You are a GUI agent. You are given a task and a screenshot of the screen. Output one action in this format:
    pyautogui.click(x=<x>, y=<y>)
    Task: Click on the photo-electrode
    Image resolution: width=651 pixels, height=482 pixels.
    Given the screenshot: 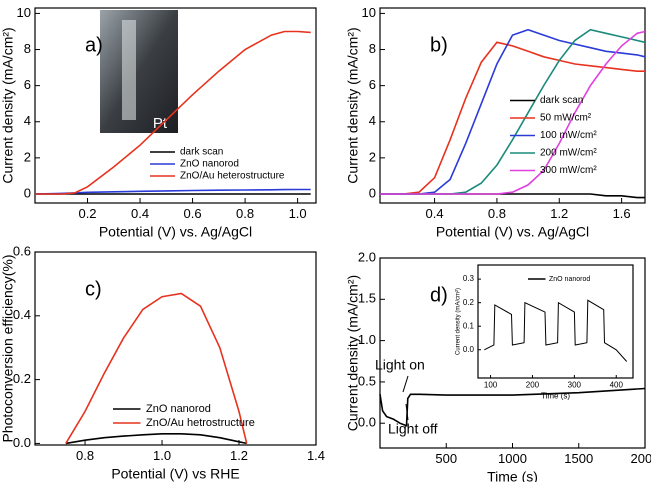 What is the action you would take?
    pyautogui.click(x=129, y=70)
    